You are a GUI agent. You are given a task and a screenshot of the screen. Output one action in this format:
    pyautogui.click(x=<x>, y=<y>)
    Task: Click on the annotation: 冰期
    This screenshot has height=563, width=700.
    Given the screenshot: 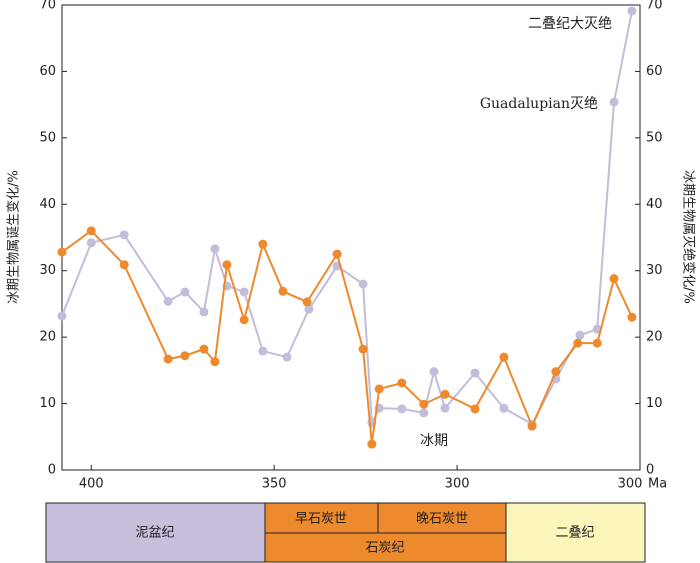 What is the action you would take?
    pyautogui.click(x=434, y=441)
    